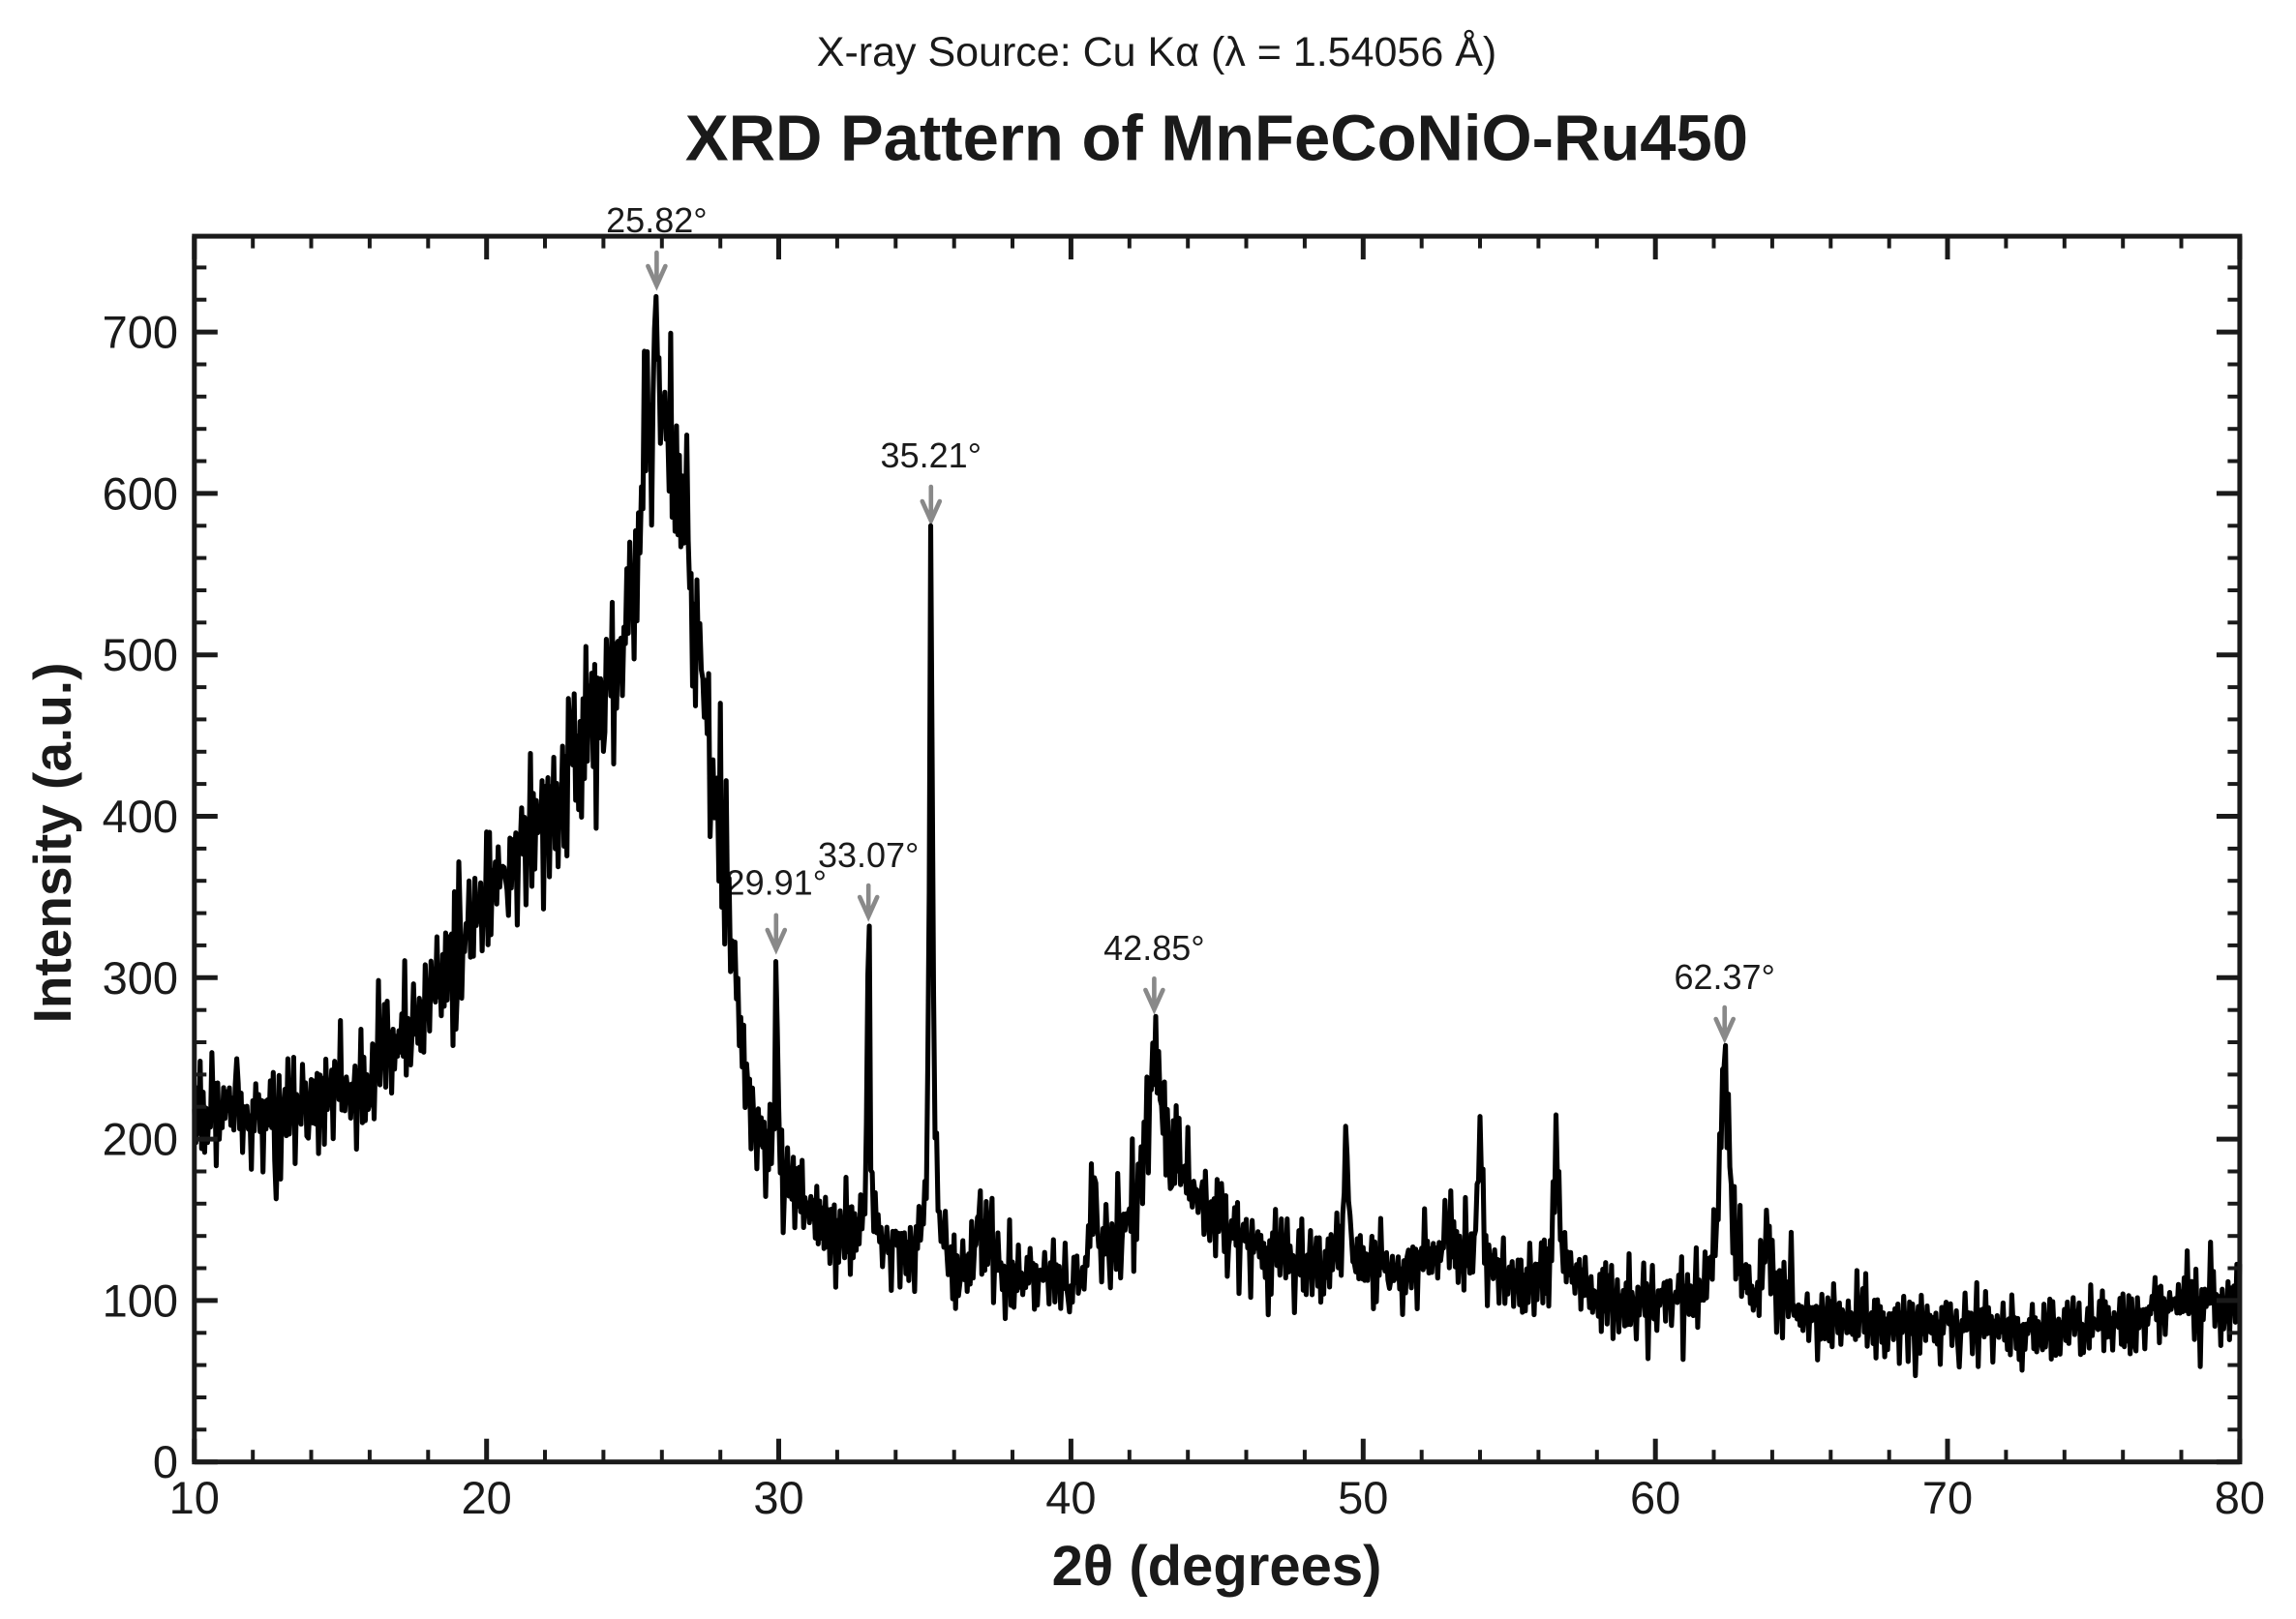  Describe the element at coordinates (1724, 977) in the screenshot. I see `svg-text: 62.37°` at that location.